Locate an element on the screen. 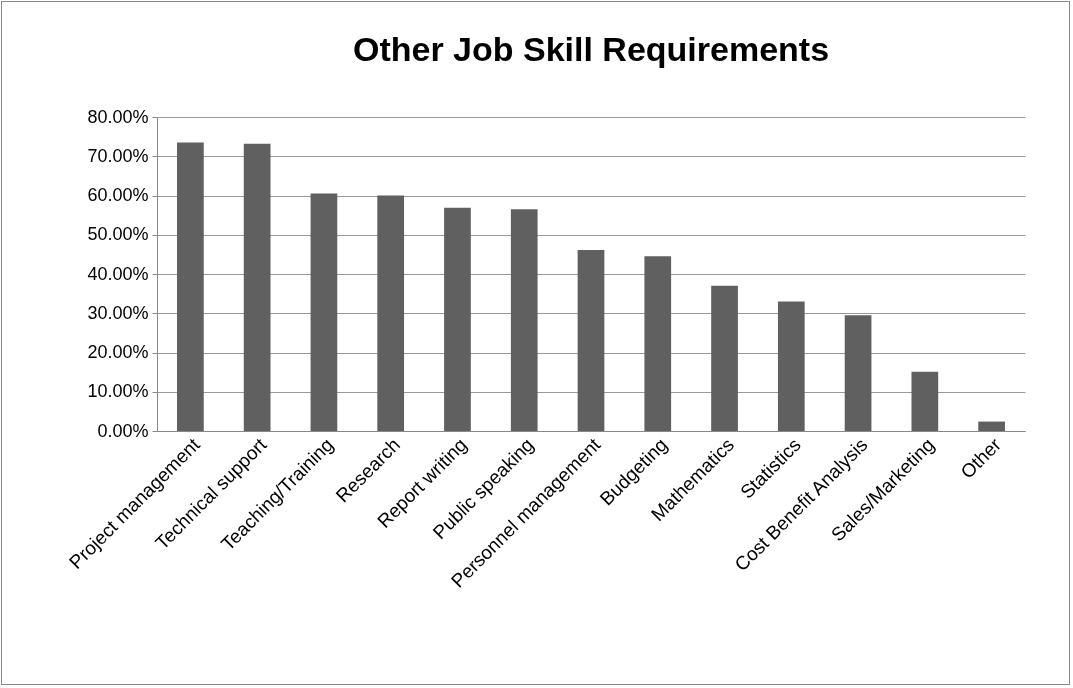 Image resolution: width=1073 pixels, height=688 pixels. y-tick-label: 50.00% is located at coordinates (118, 234).